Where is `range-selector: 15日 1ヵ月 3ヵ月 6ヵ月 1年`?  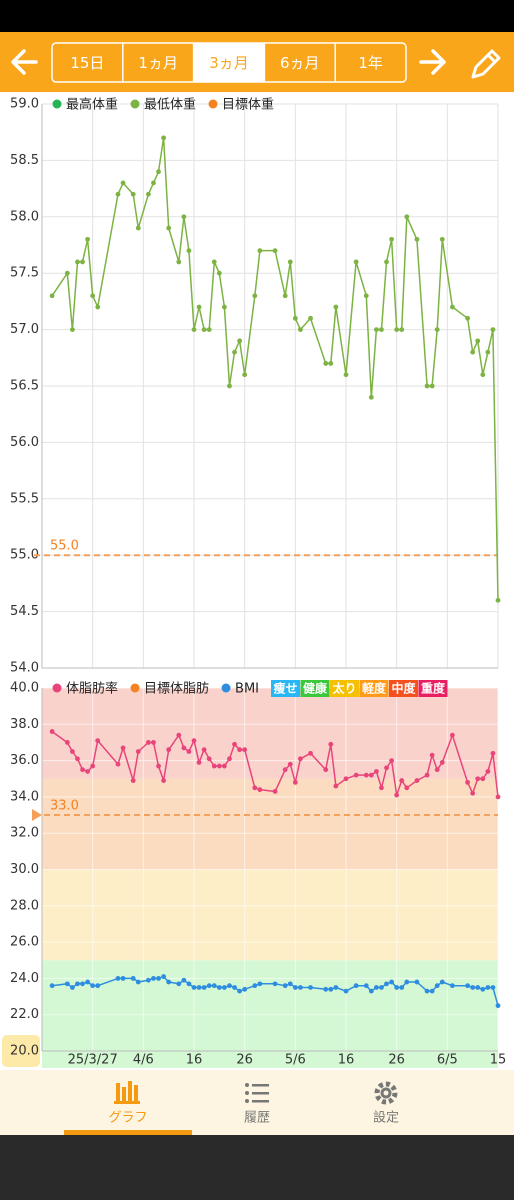
range-selector: 15日 1ヵ月 3ヵ月 6ヵ月 1年 is located at coordinates (229, 62).